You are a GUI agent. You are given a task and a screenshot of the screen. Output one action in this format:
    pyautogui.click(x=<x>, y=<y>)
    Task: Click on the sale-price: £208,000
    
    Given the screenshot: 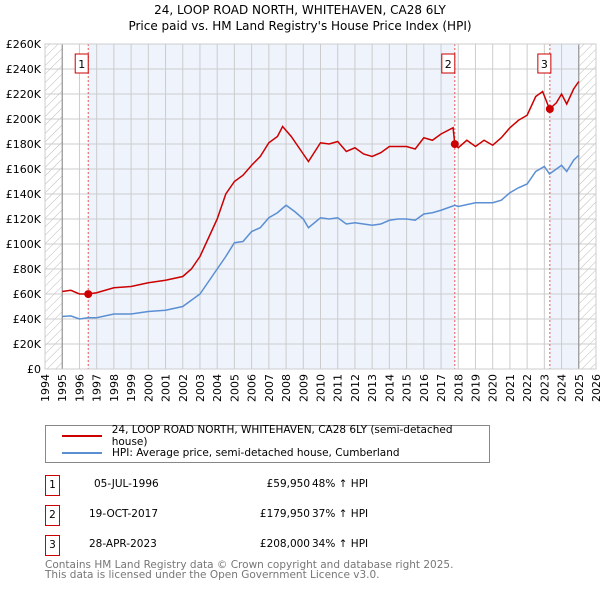 What is the action you would take?
    pyautogui.click(x=284, y=544)
    